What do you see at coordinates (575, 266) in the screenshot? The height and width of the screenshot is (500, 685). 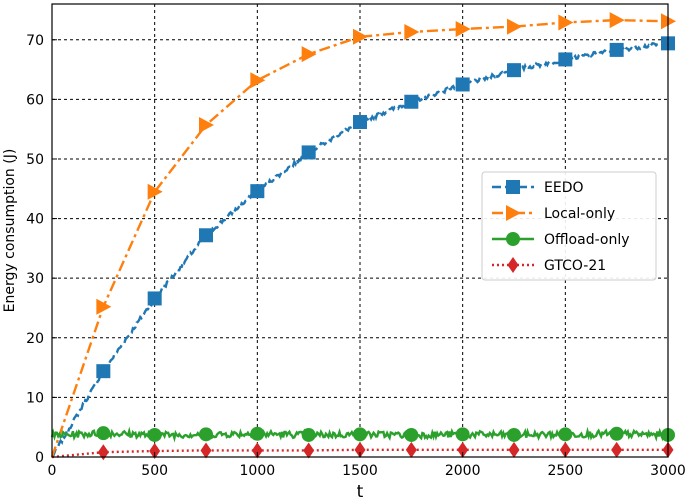 I see `legend-label: GTCO-21` at bounding box center [575, 266].